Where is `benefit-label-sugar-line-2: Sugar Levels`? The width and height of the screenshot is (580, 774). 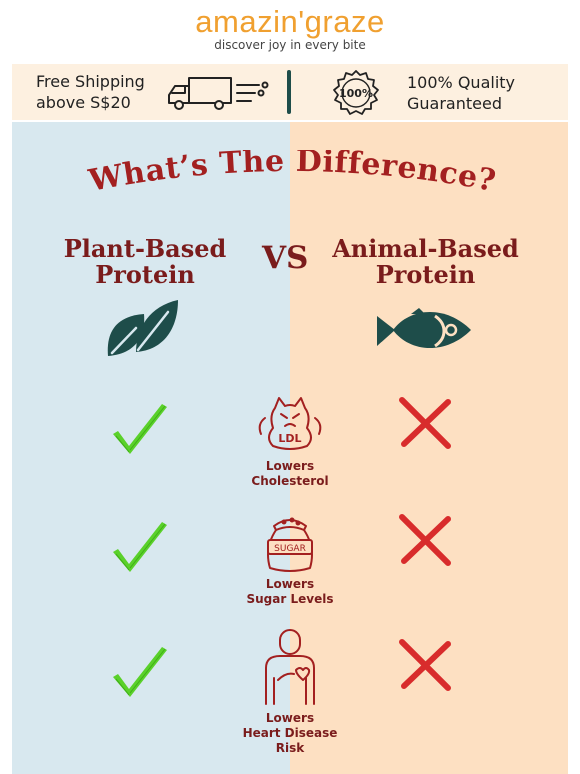
benefit-label-sugar-line-2: Sugar Levels is located at coordinates (290, 599).